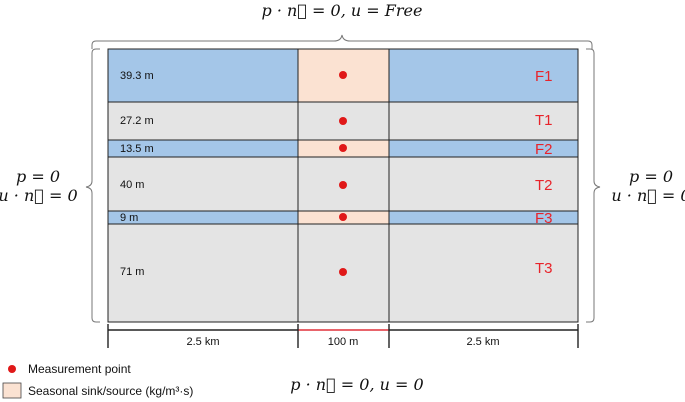  Describe the element at coordinates (129, 218) in the screenshot. I see `layer-f3-thickness: 9 m` at that location.